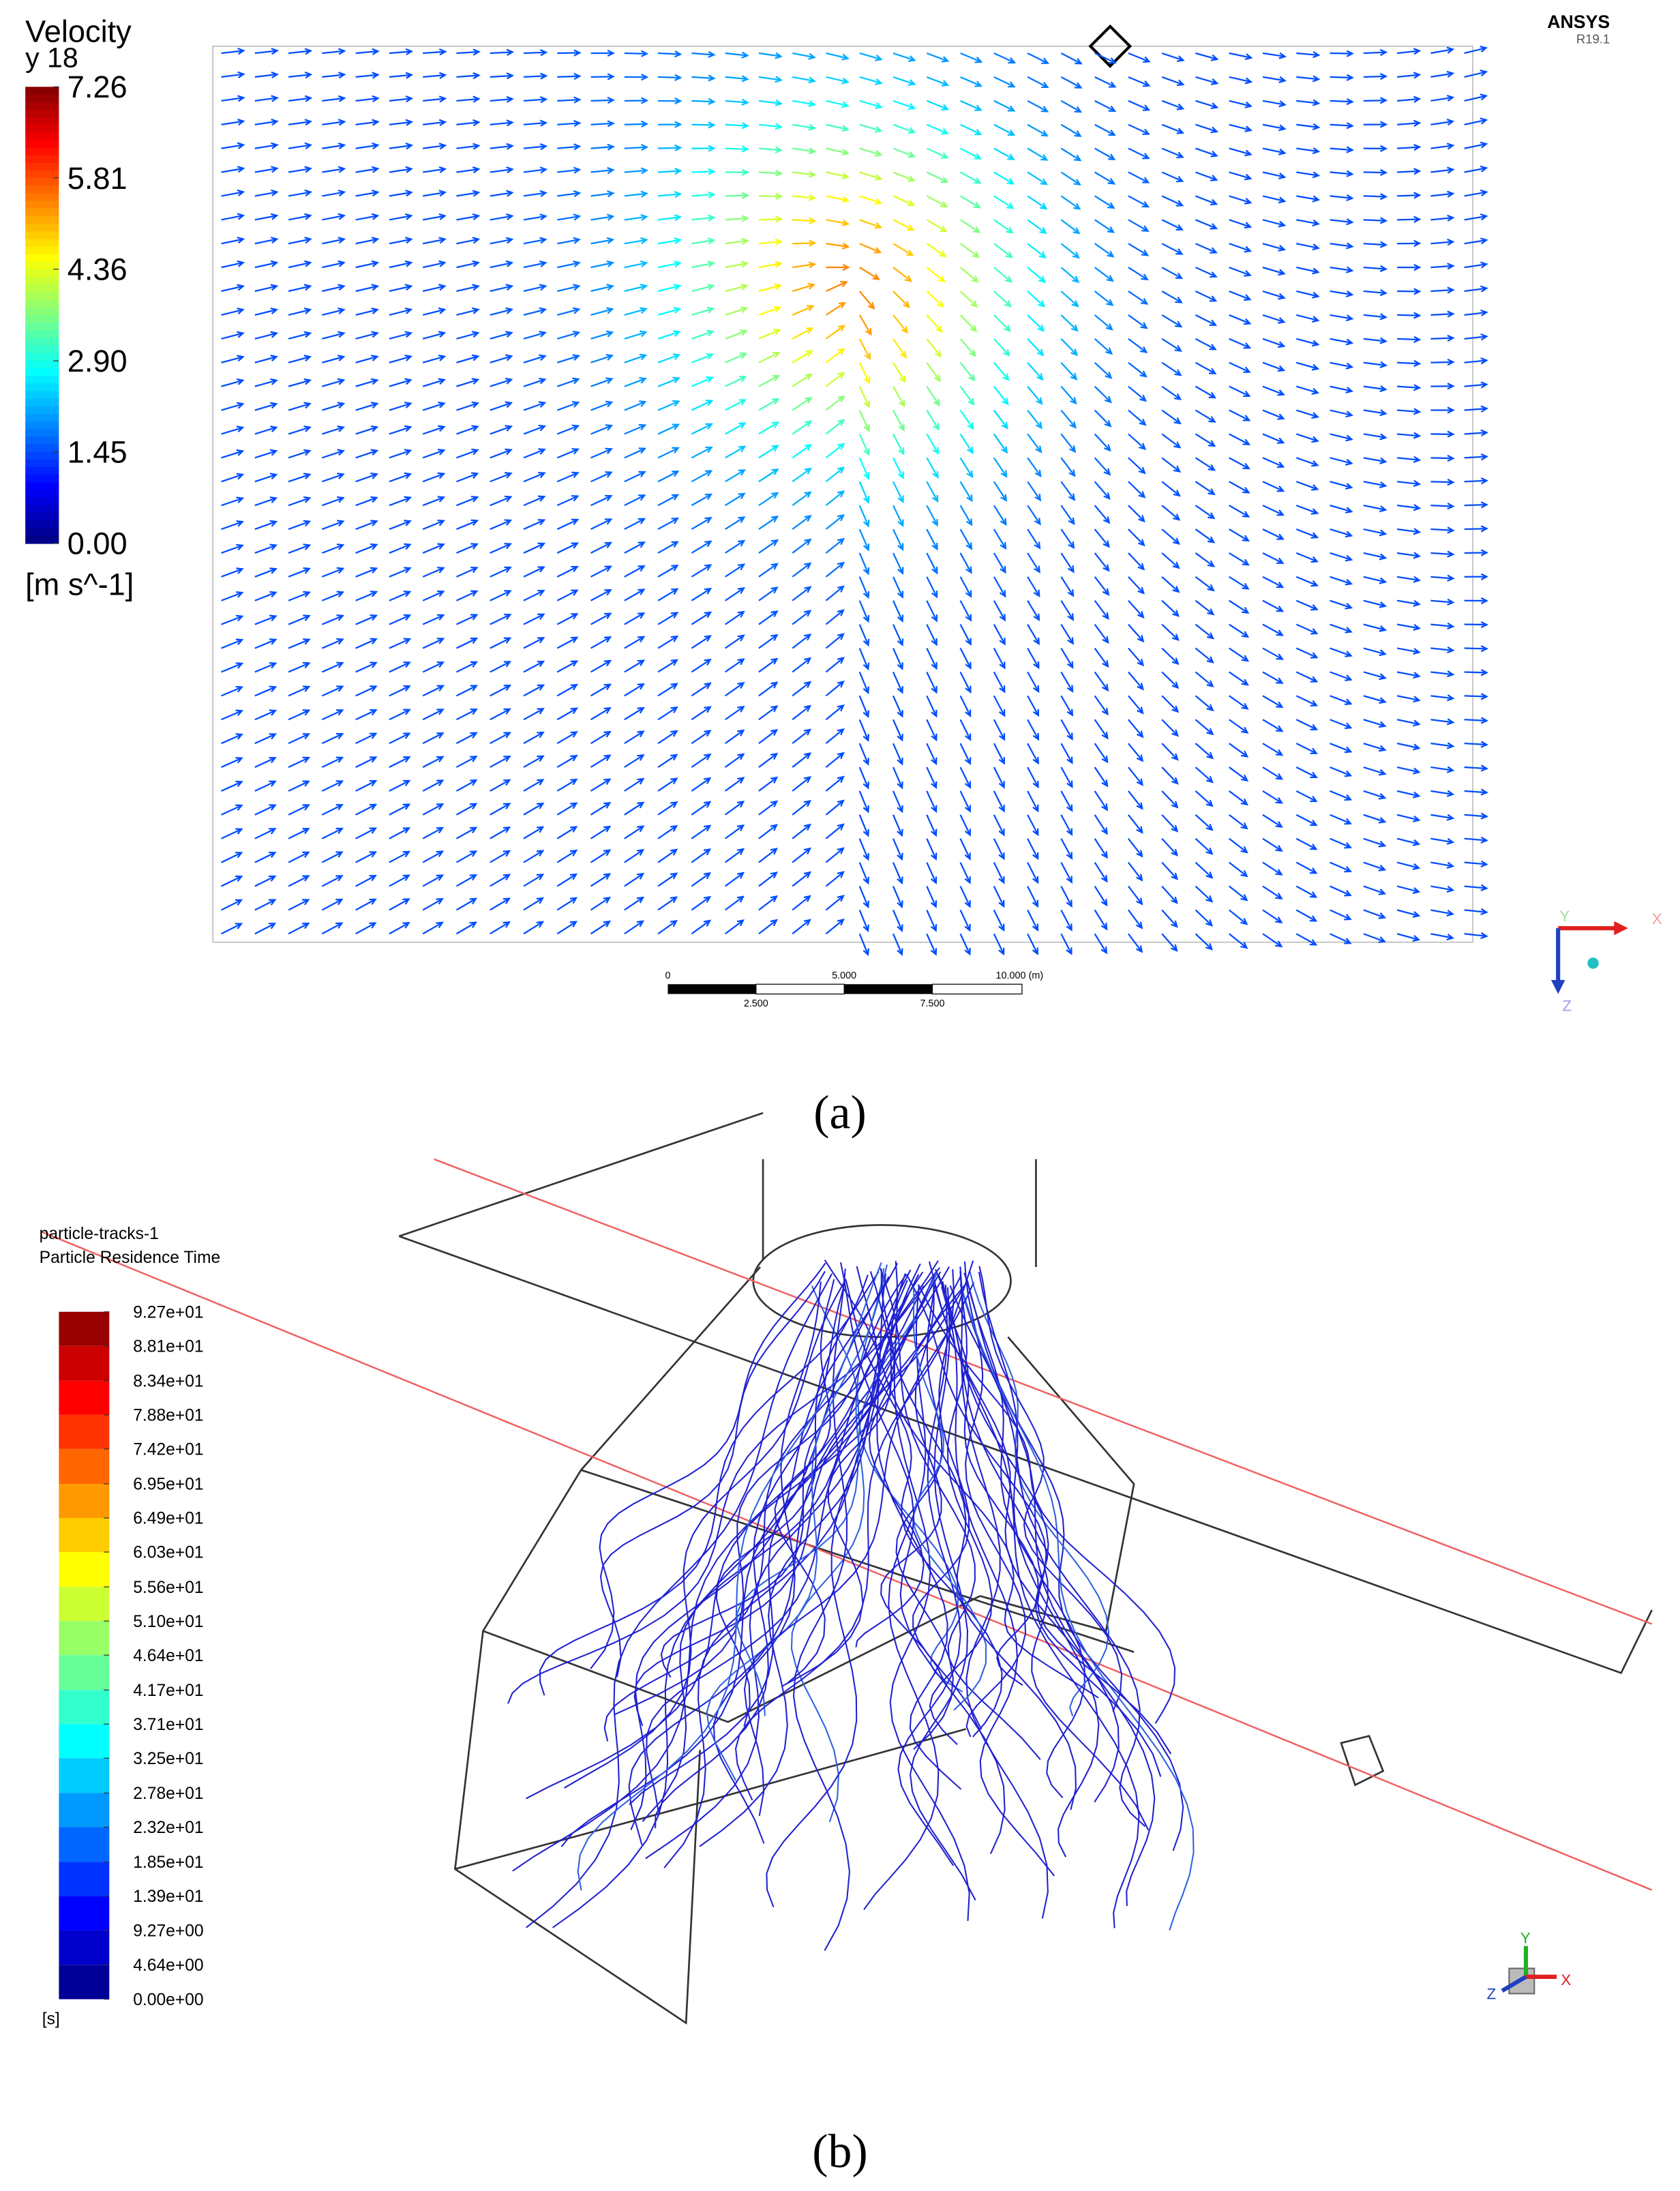  Describe the element at coordinates (168, 1828) in the screenshot. I see `colorbar-label: 2.32e+01` at that location.